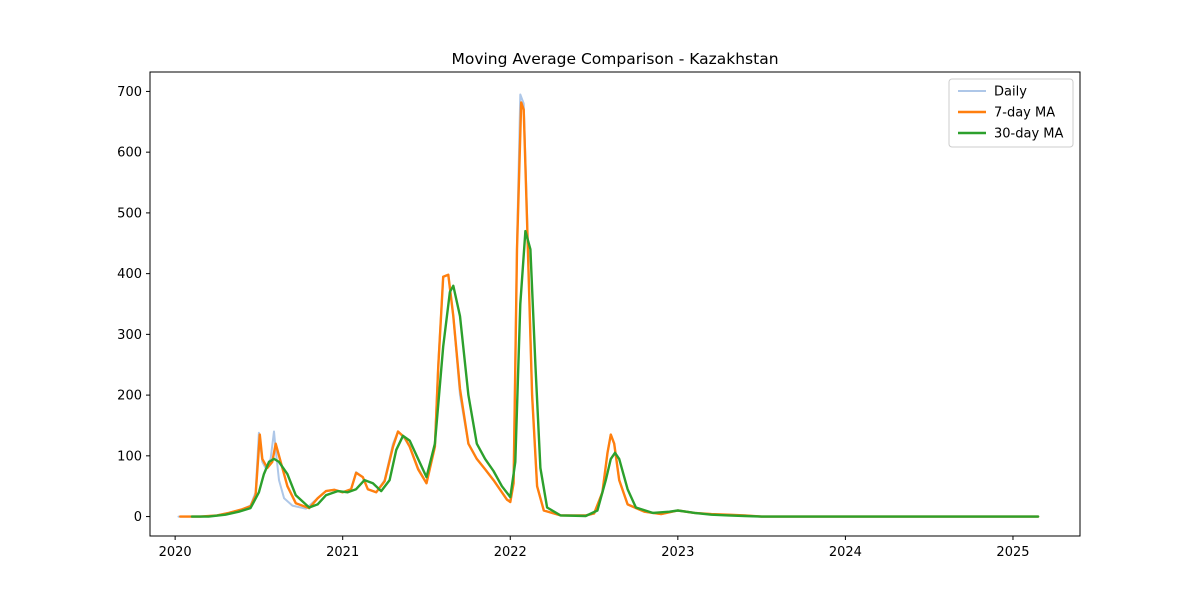 The width and height of the screenshot is (1200, 600). What do you see at coordinates (1010, 92) in the screenshot?
I see `legend-label: Daily` at bounding box center [1010, 92].